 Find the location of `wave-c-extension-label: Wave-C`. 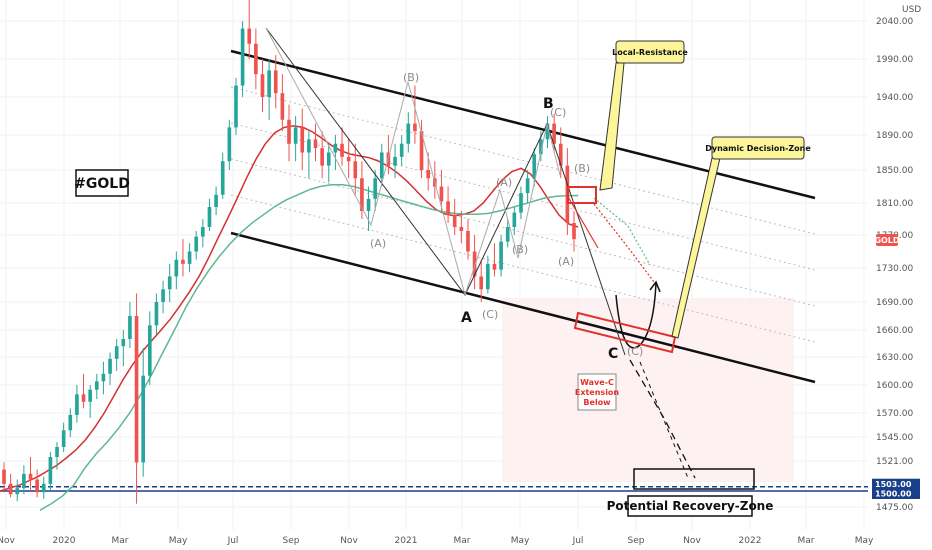

wave-c-extension-label: Wave-C is located at coordinates (597, 382).